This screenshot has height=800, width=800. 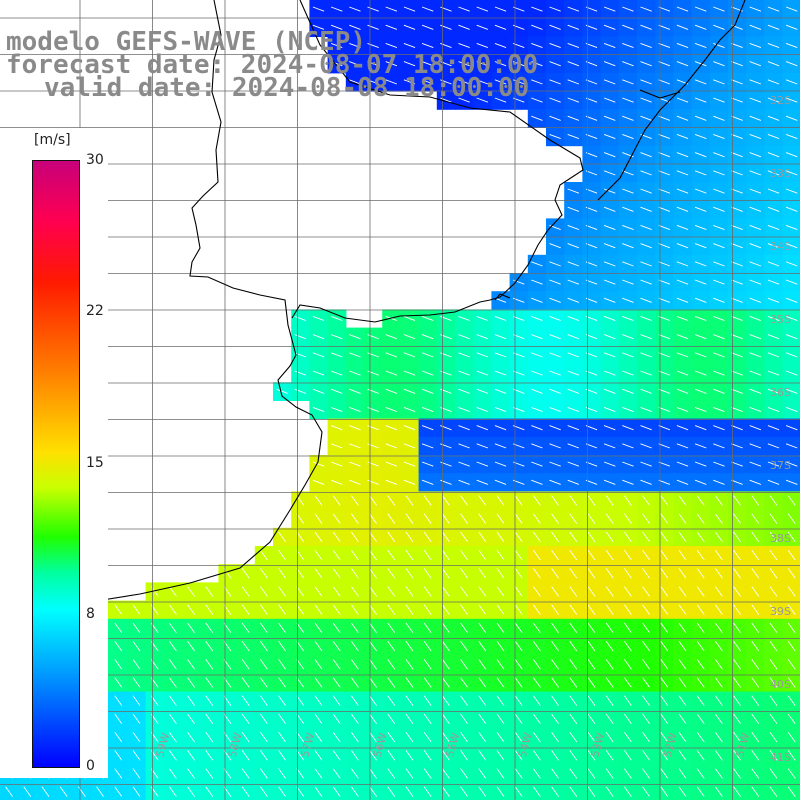 What do you see at coordinates (52, 140) in the screenshot?
I see `colorbar-unit-label: [m/s]` at bounding box center [52, 140].